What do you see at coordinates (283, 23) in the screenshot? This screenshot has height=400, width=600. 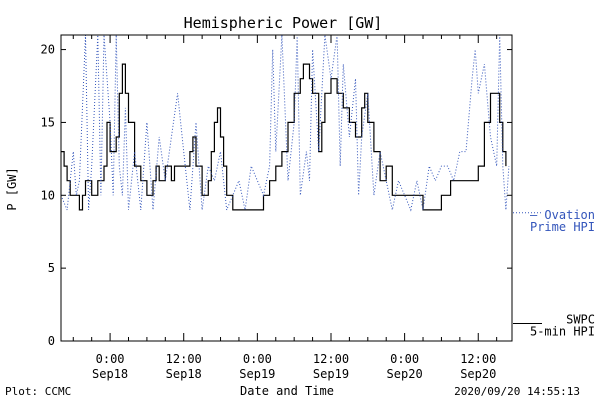 I see `chart-title: Hemispheric Power [GW]` at bounding box center [283, 23].